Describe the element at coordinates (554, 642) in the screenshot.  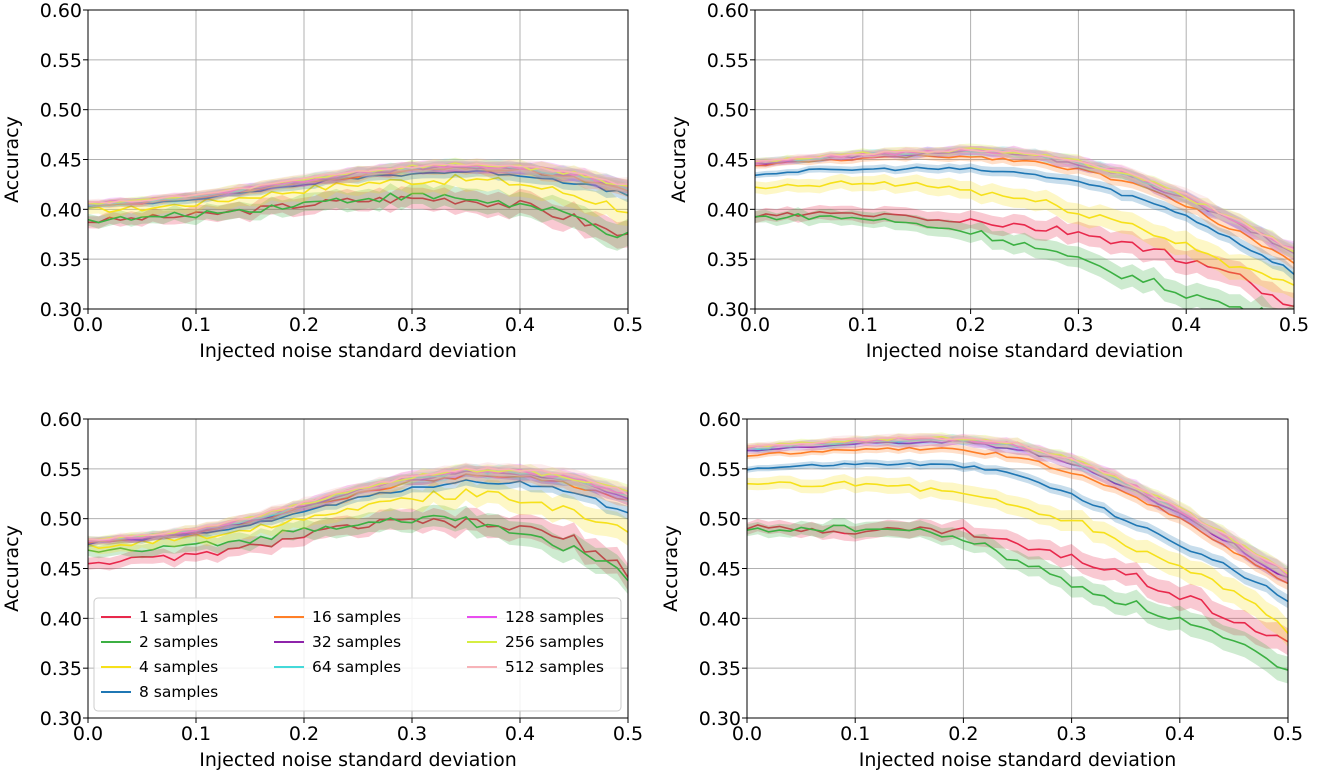
I see `legend-entry: 256 samples` at that location.